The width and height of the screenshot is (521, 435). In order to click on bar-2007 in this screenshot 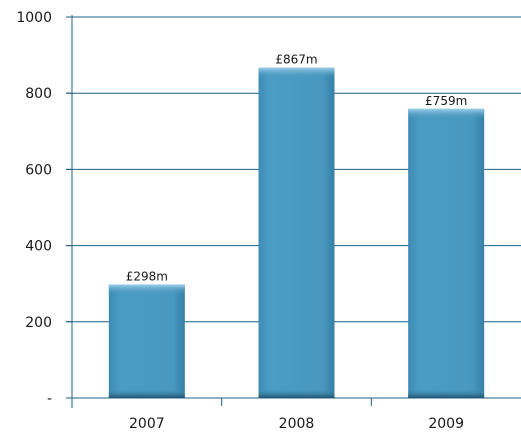, I will do `click(146, 341)`.